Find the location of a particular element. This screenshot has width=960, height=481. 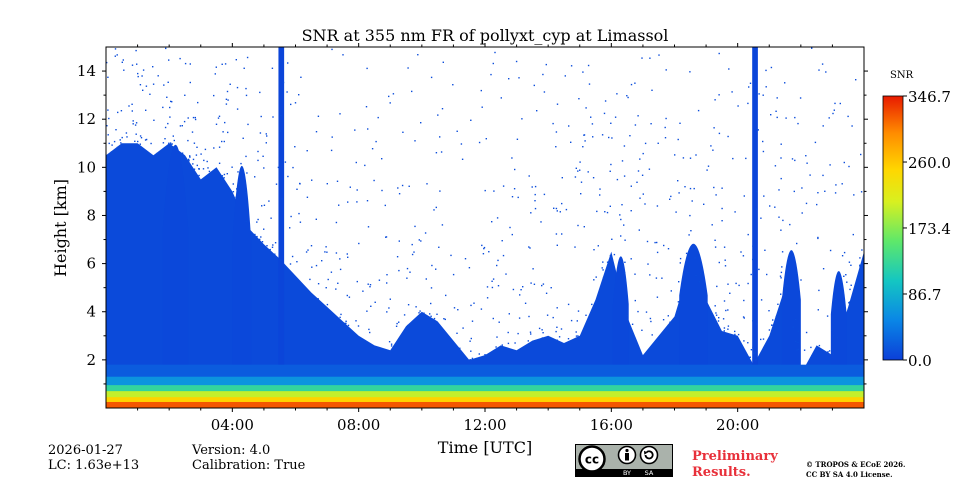

y-axis-label: Height [km] is located at coordinates (60, 228).